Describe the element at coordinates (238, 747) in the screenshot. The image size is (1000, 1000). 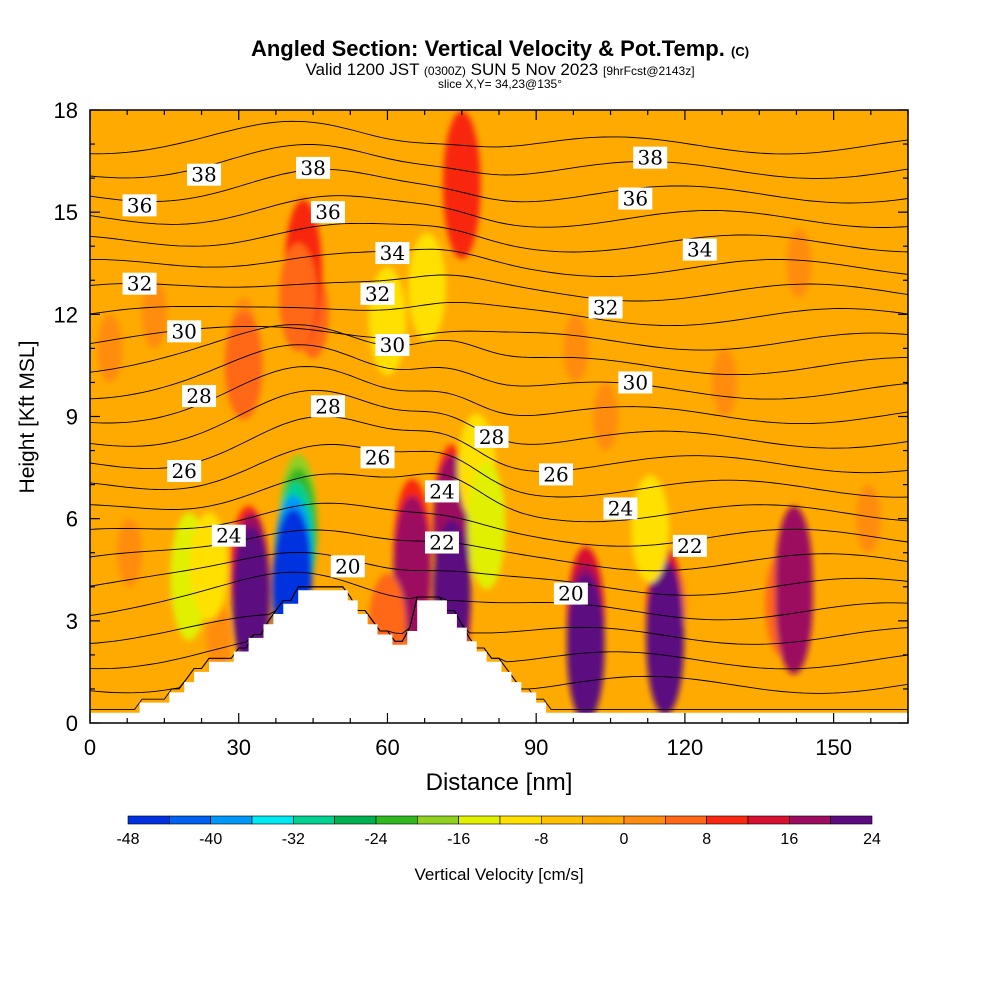
I see `x-tick-label: 30` at that location.